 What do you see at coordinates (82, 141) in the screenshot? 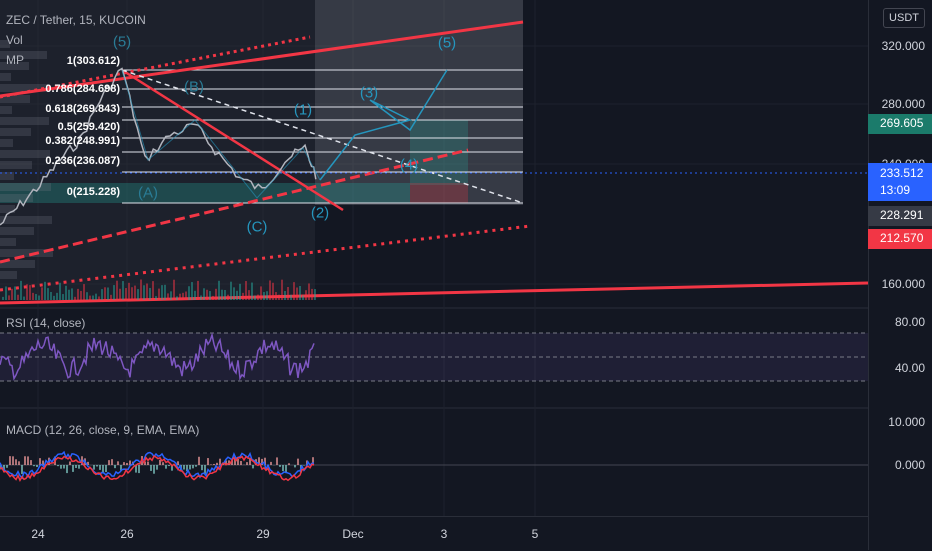
I see `fib-label: 0.382(248.991)` at bounding box center [82, 141].